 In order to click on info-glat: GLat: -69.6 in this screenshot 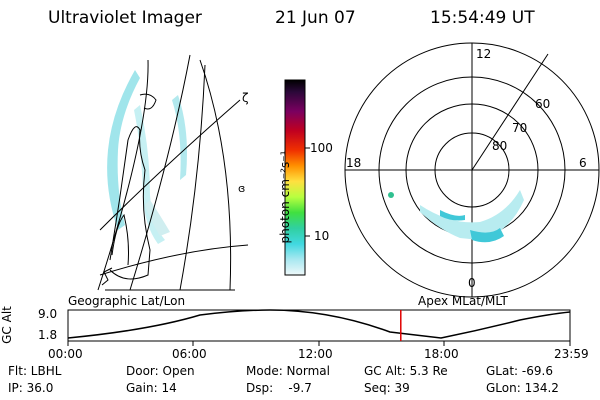, I will do `click(519, 371)`.